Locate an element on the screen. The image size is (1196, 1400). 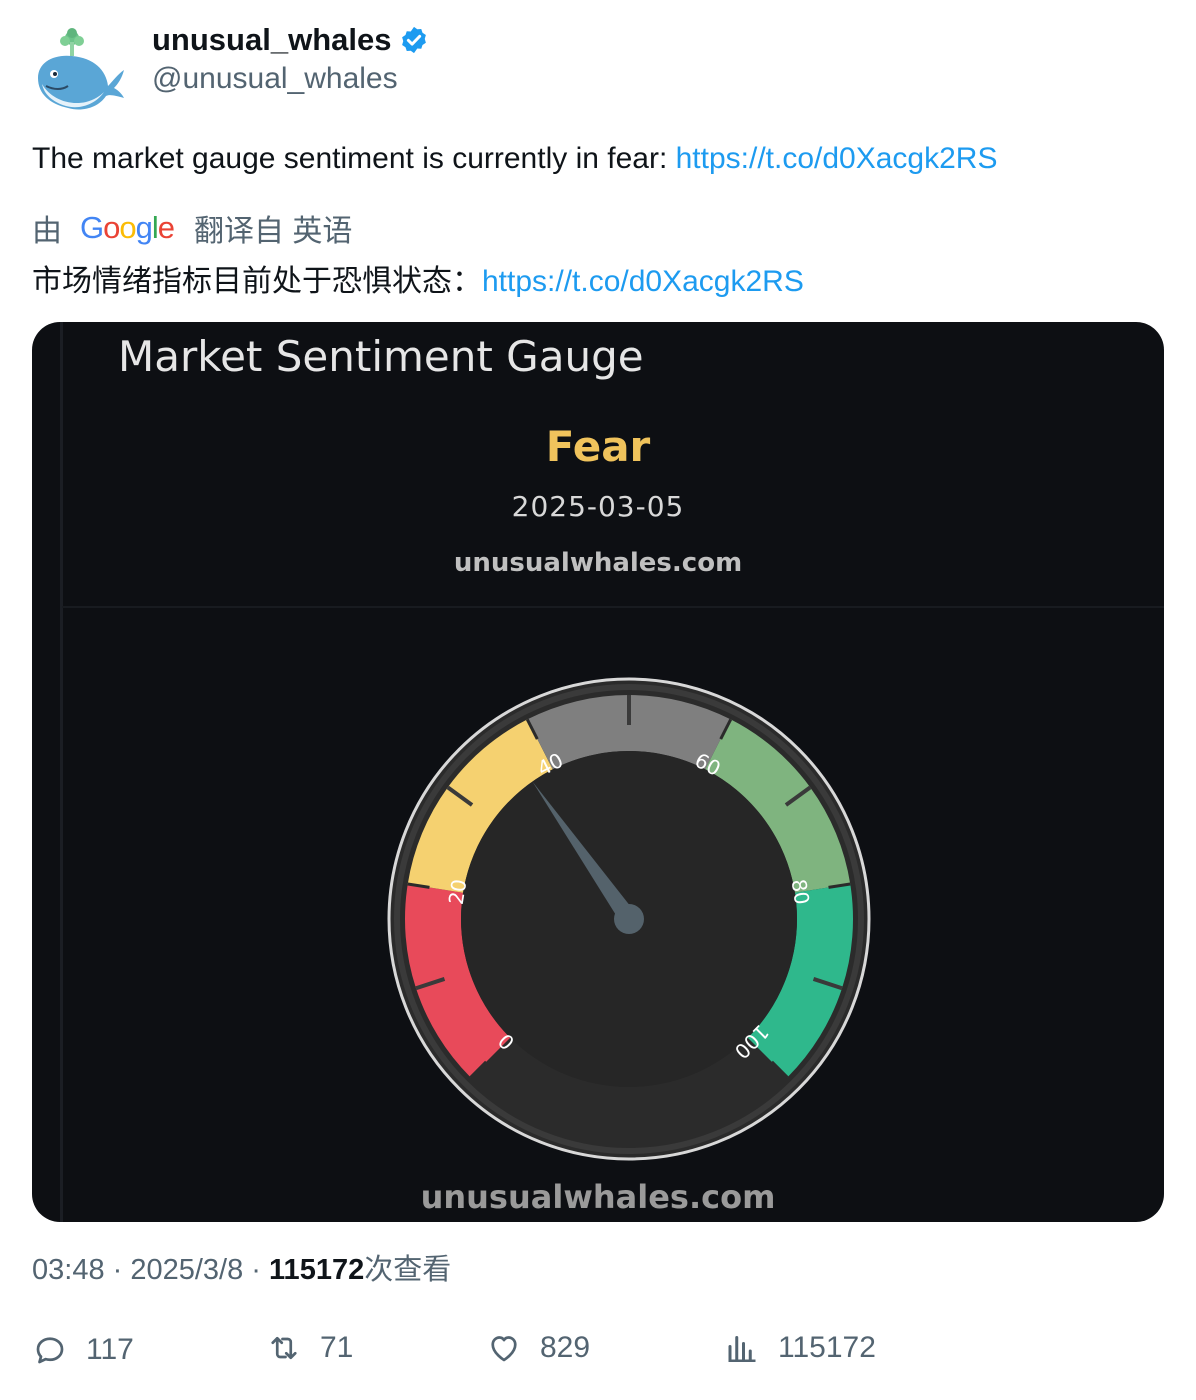
retweet-count: 71 is located at coordinates (337, 1347).